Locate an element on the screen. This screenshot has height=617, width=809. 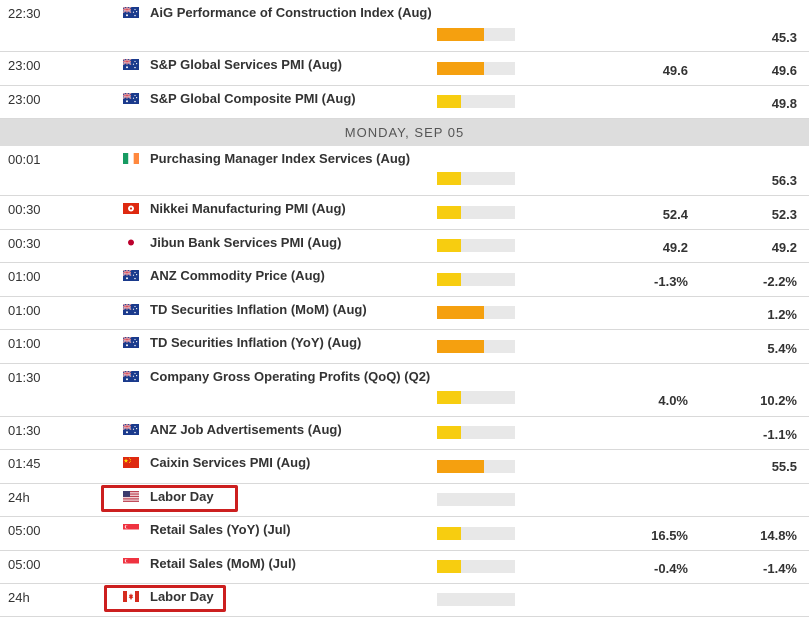
event-name: Caixin Services PMI (Aug) is located at coordinates (230, 462).